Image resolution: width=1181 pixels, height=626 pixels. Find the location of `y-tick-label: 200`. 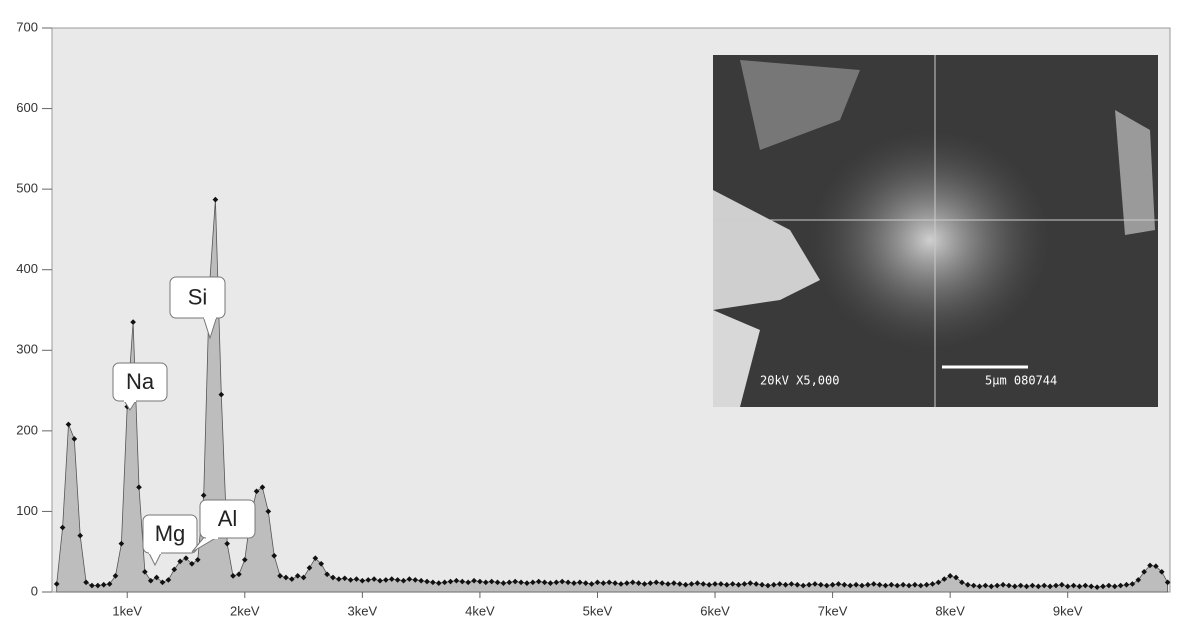

y-tick-label: 200 is located at coordinates (27, 429).